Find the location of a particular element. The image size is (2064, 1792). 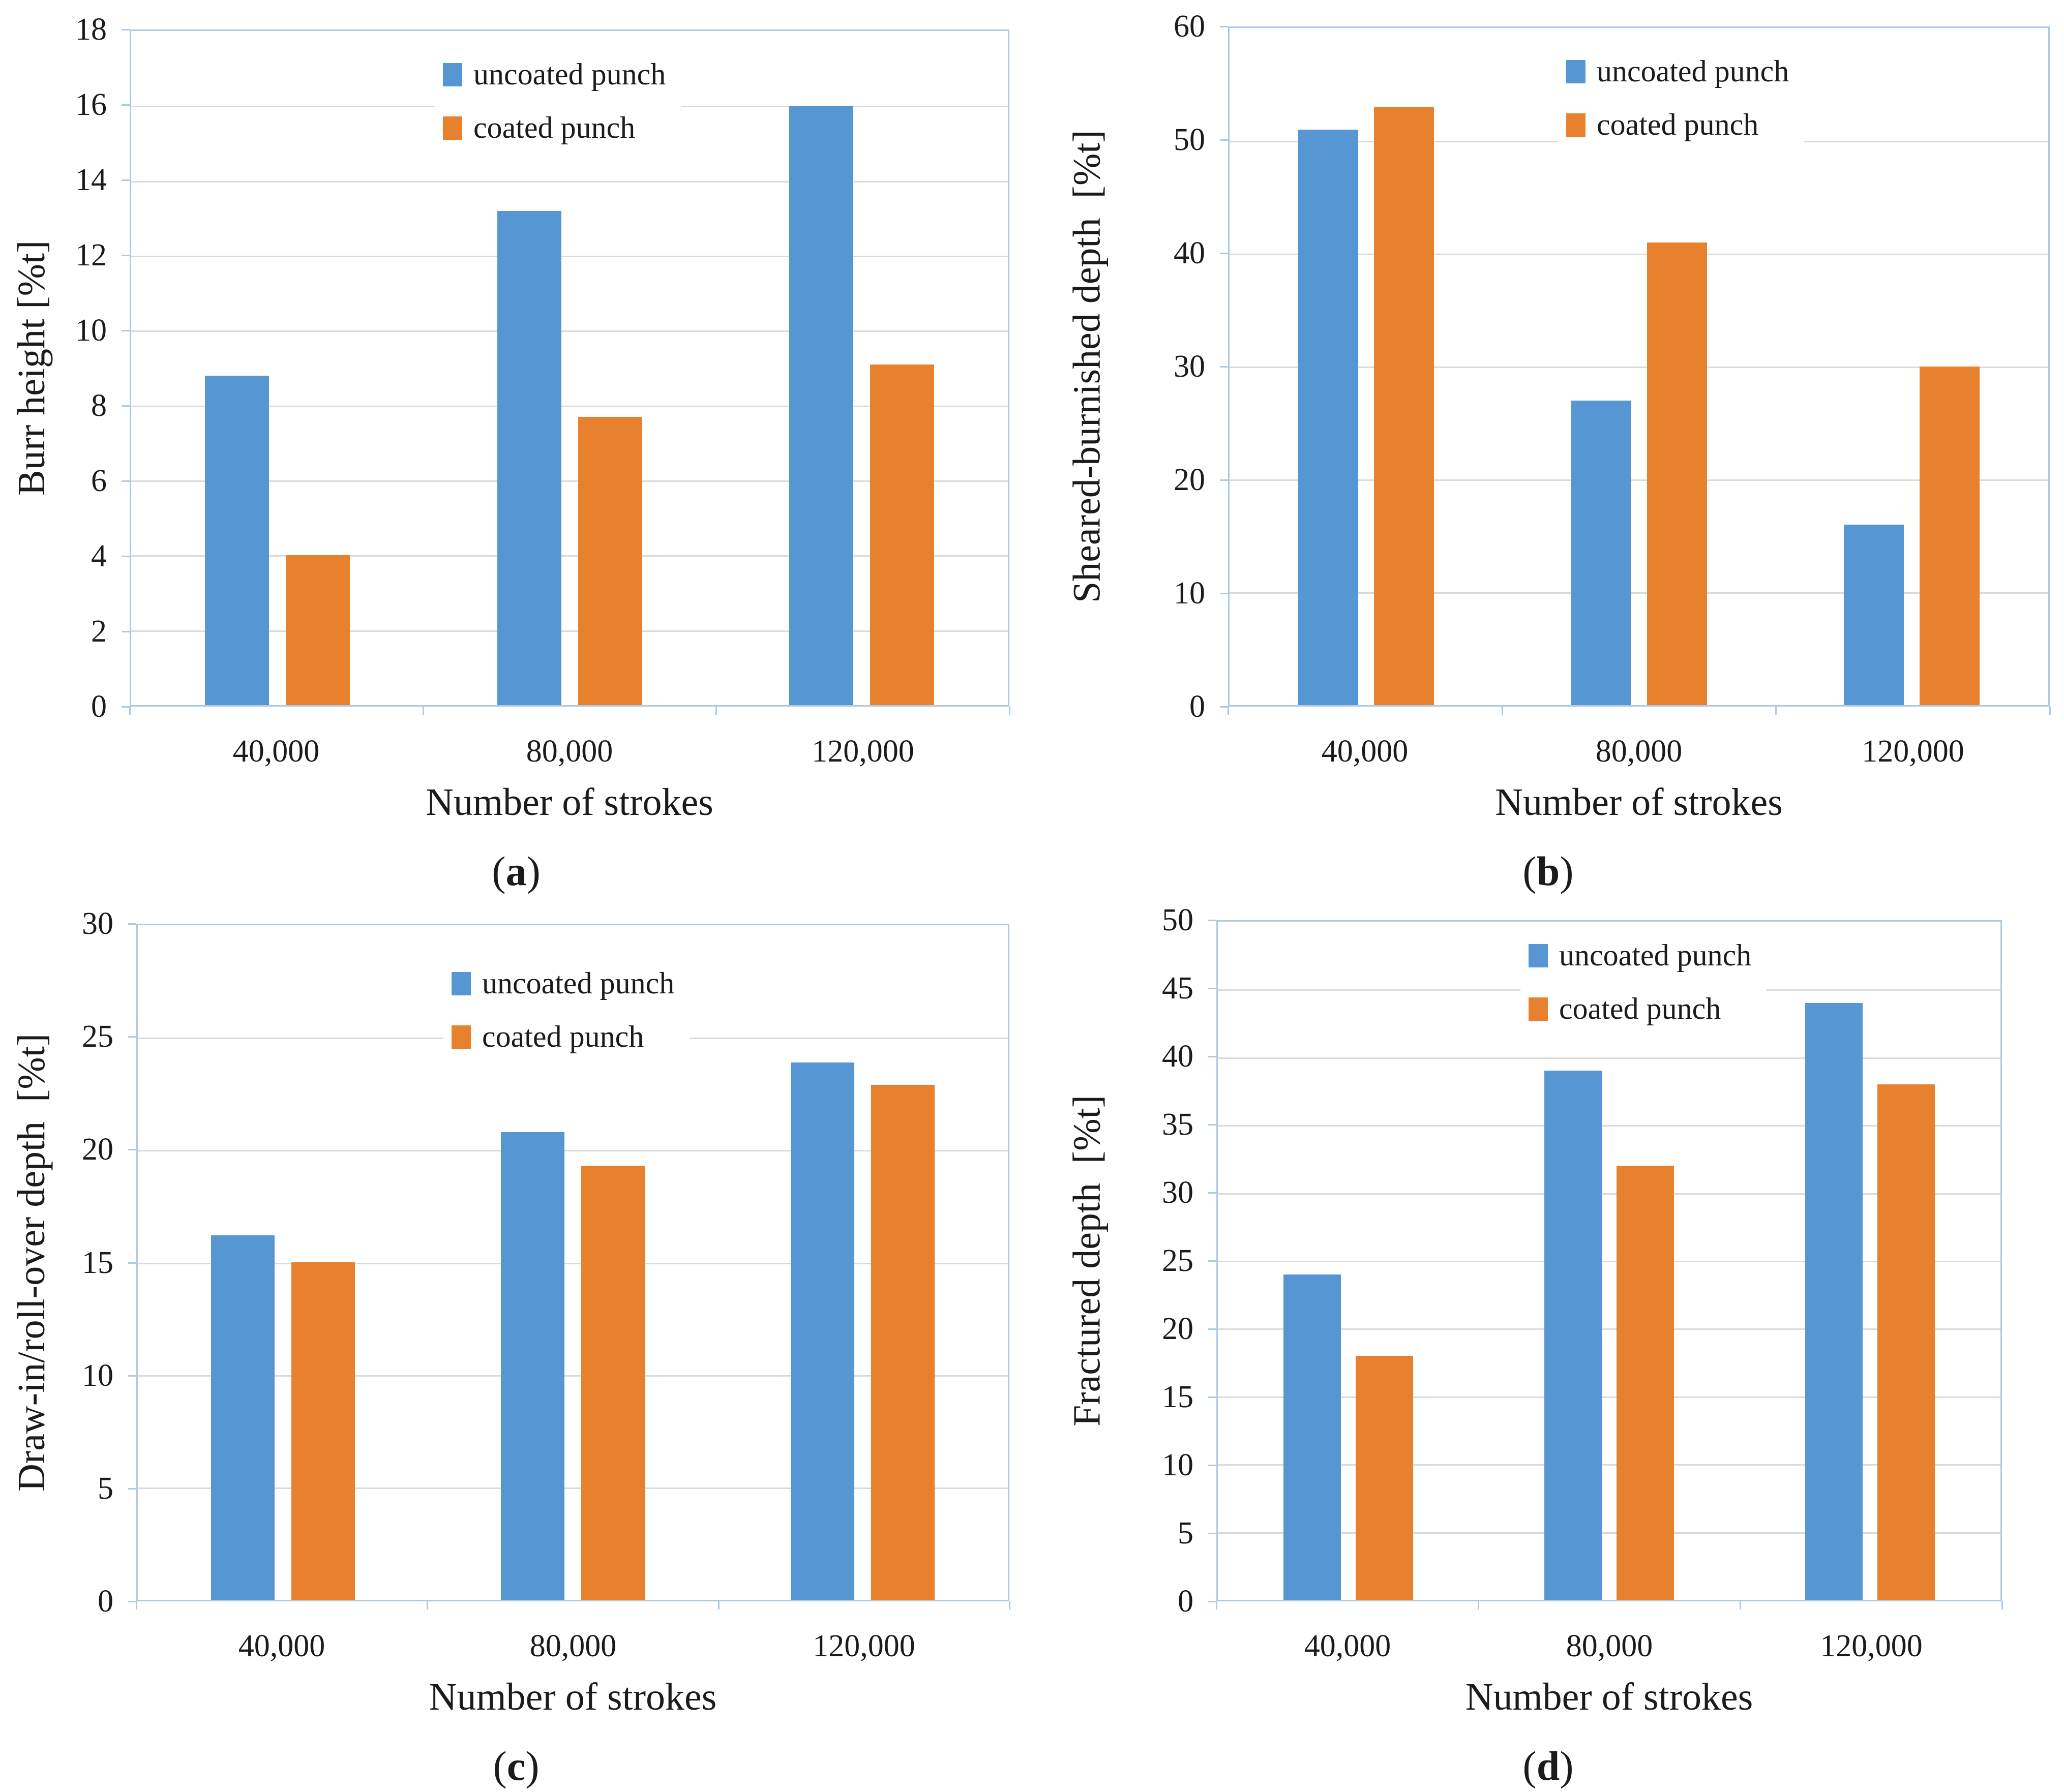

legend: uncoated punch coated punch is located at coordinates (1644, 984).